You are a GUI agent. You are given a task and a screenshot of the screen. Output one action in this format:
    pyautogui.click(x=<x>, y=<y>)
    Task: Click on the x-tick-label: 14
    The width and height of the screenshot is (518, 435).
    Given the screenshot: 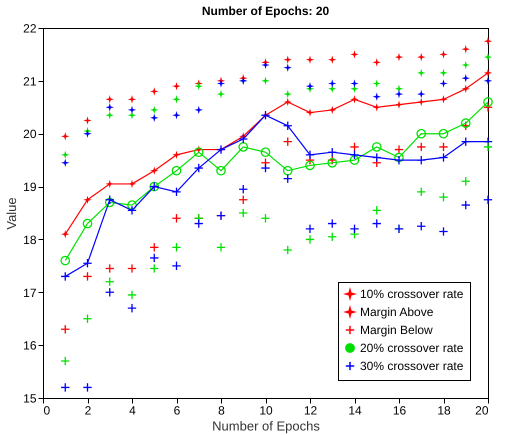 What is the action you would take?
    pyautogui.click(x=355, y=411)
    